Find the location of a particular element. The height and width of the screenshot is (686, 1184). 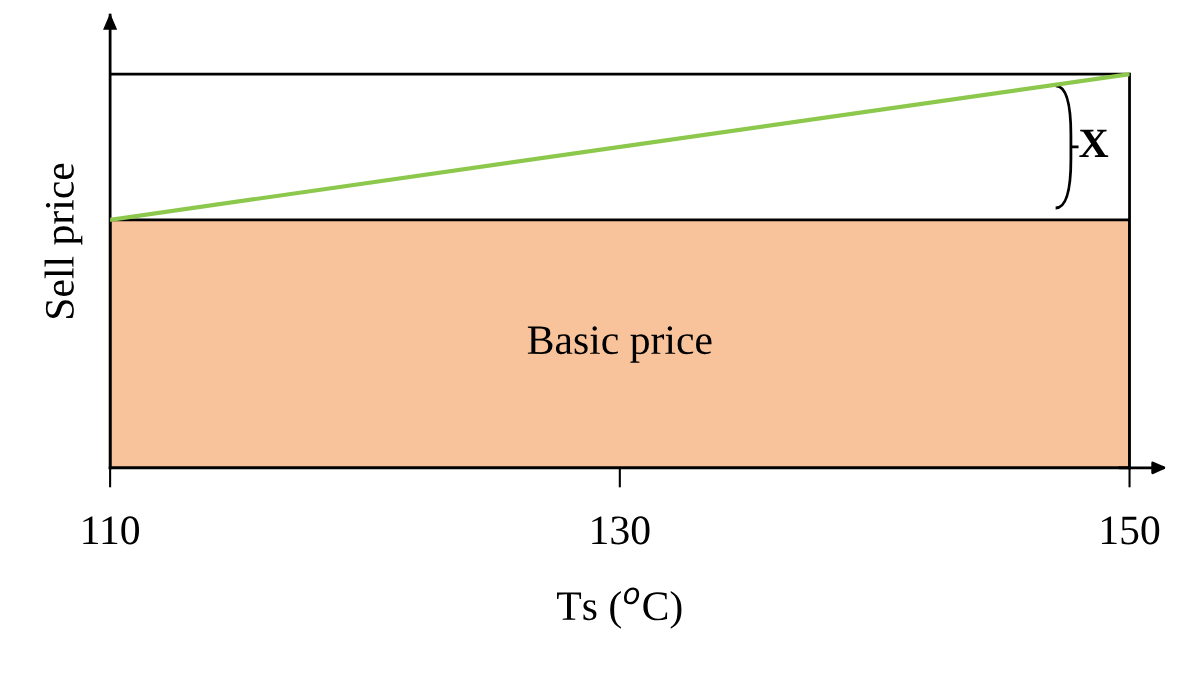

x-tick-label: 150 is located at coordinates (1130, 530).